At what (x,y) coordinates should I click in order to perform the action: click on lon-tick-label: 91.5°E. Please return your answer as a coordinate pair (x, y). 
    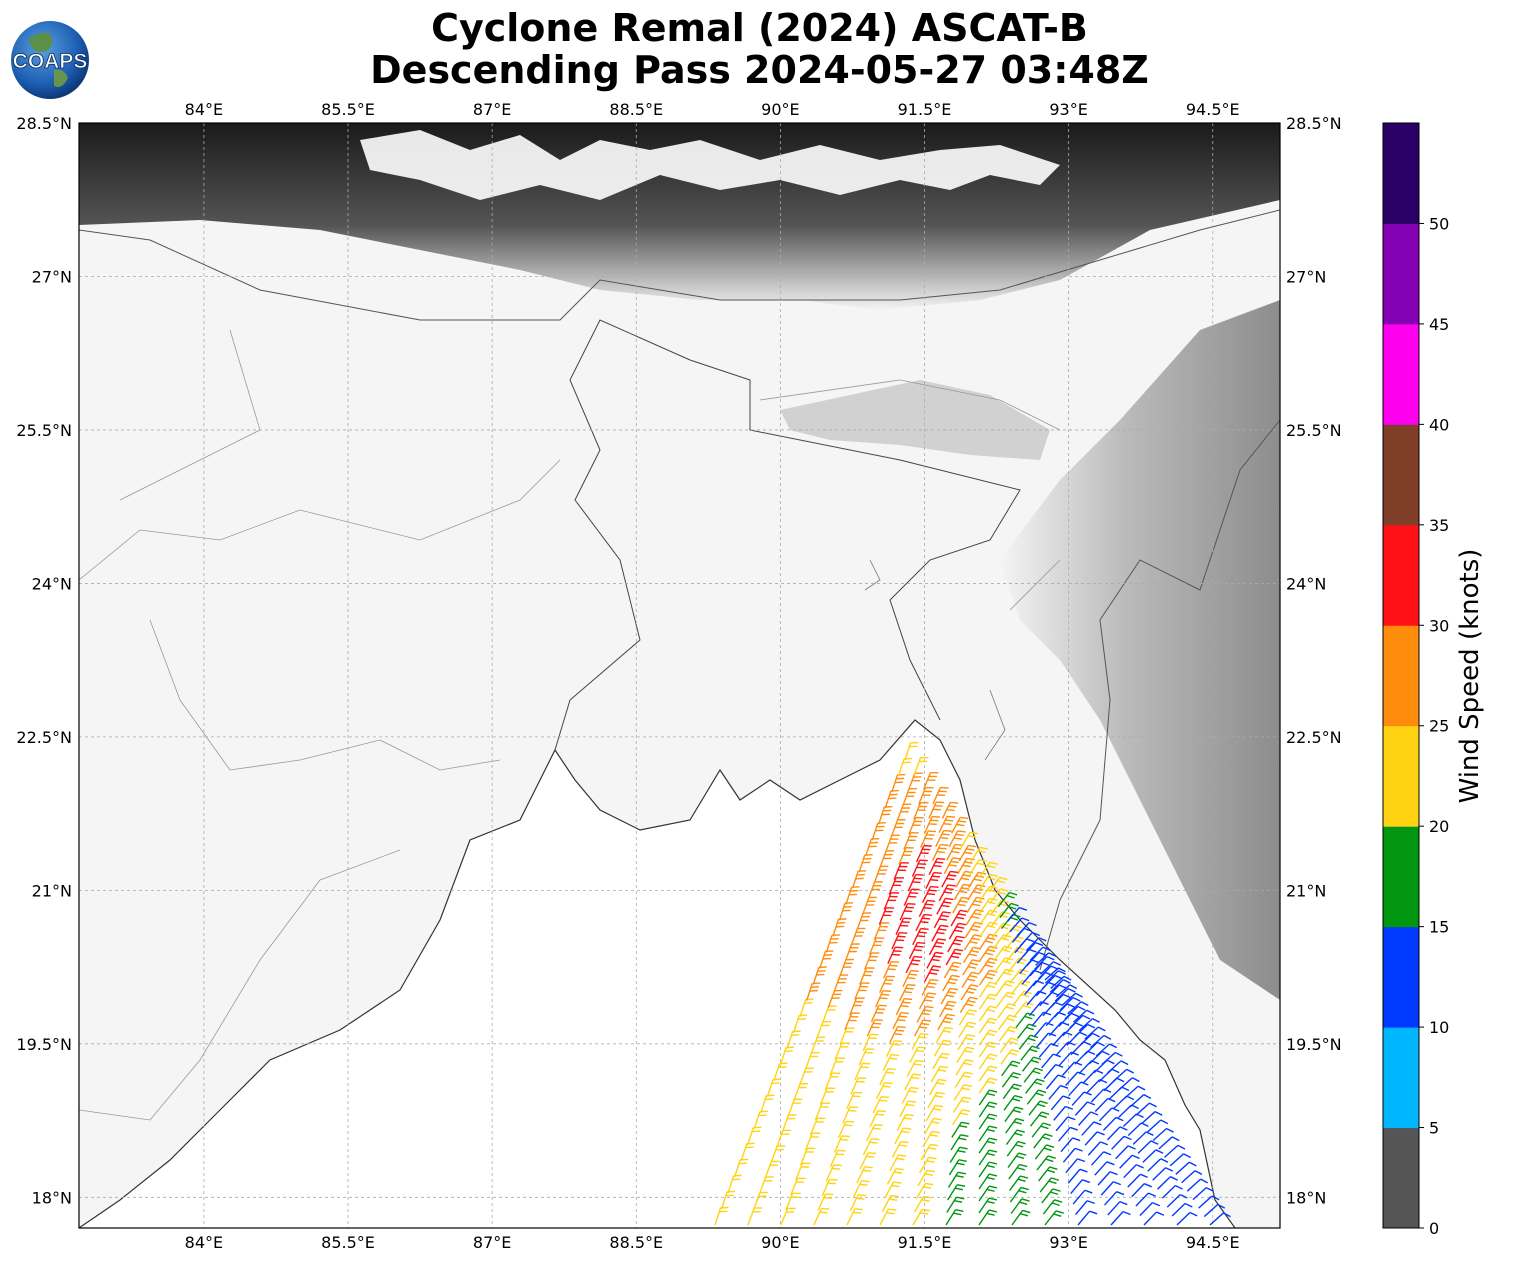
    Looking at the image, I should click on (925, 1242).